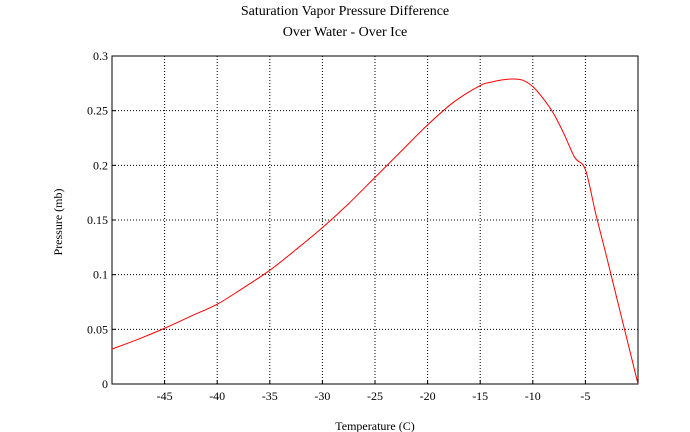  I want to click on x-tick-label: -45, so click(165, 396).